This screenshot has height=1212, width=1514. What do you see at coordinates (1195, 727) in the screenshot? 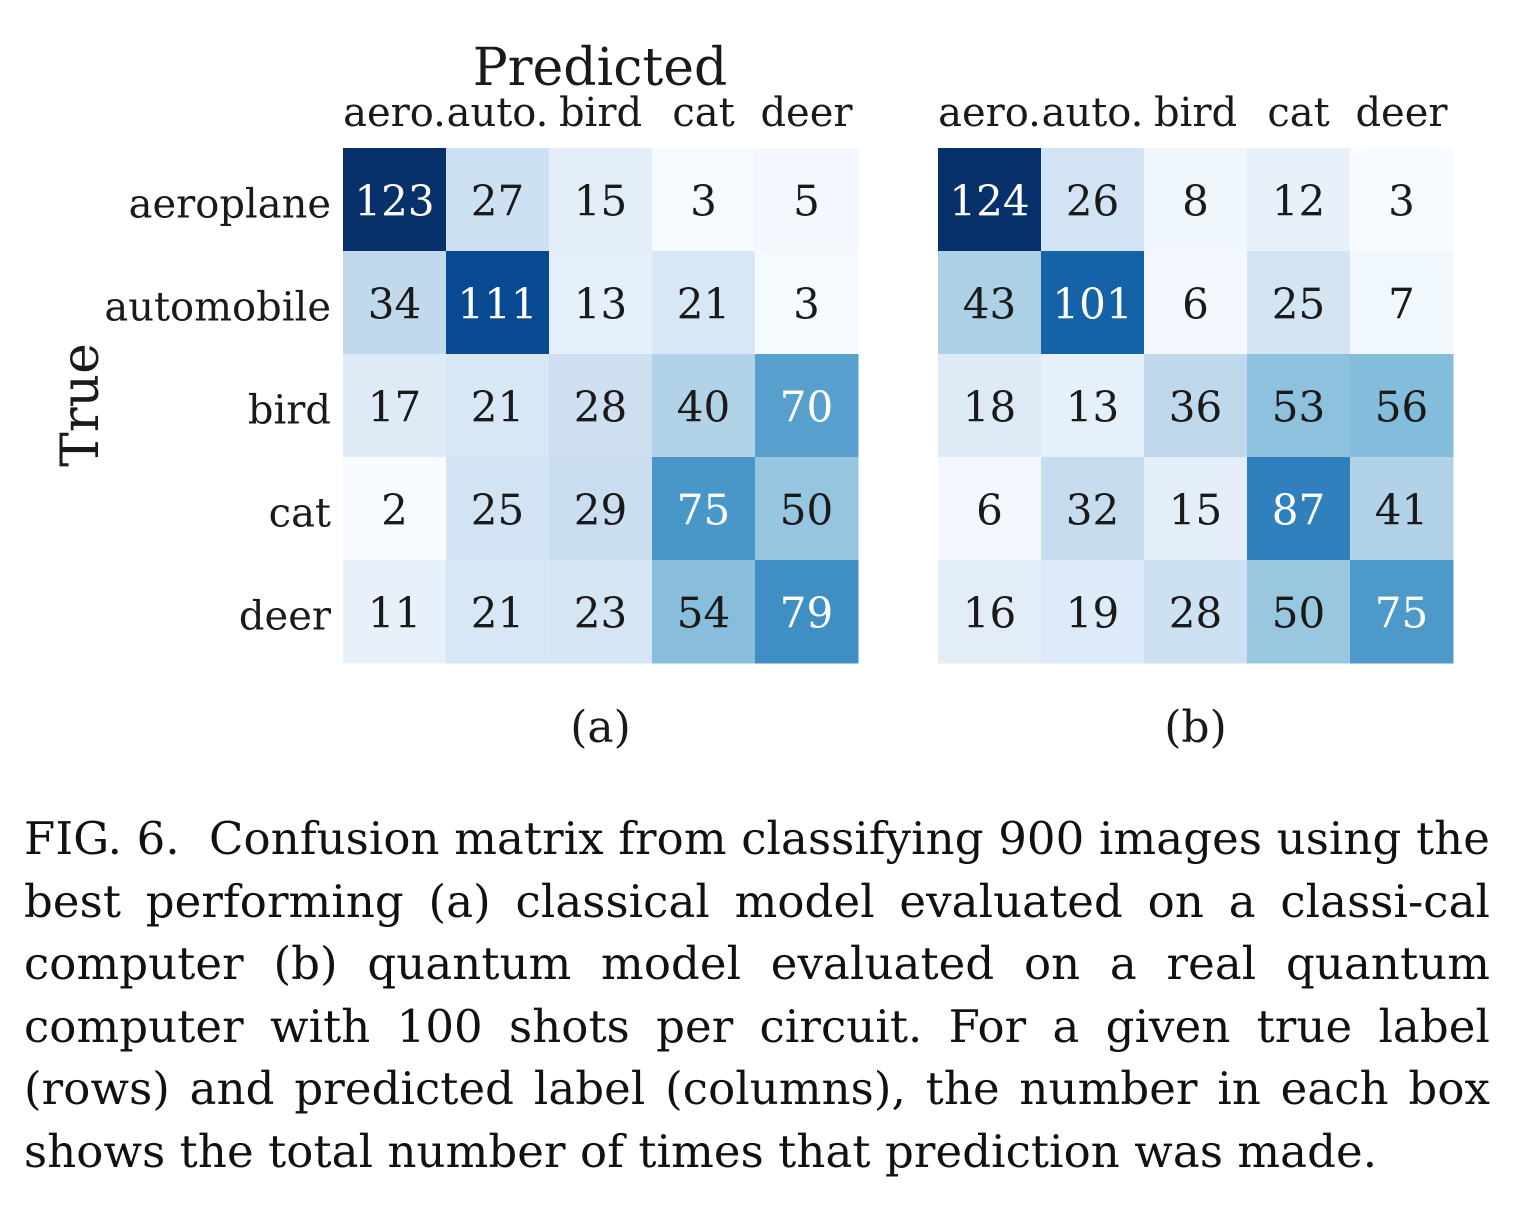
I see `panel-label: (b)` at bounding box center [1195, 727].